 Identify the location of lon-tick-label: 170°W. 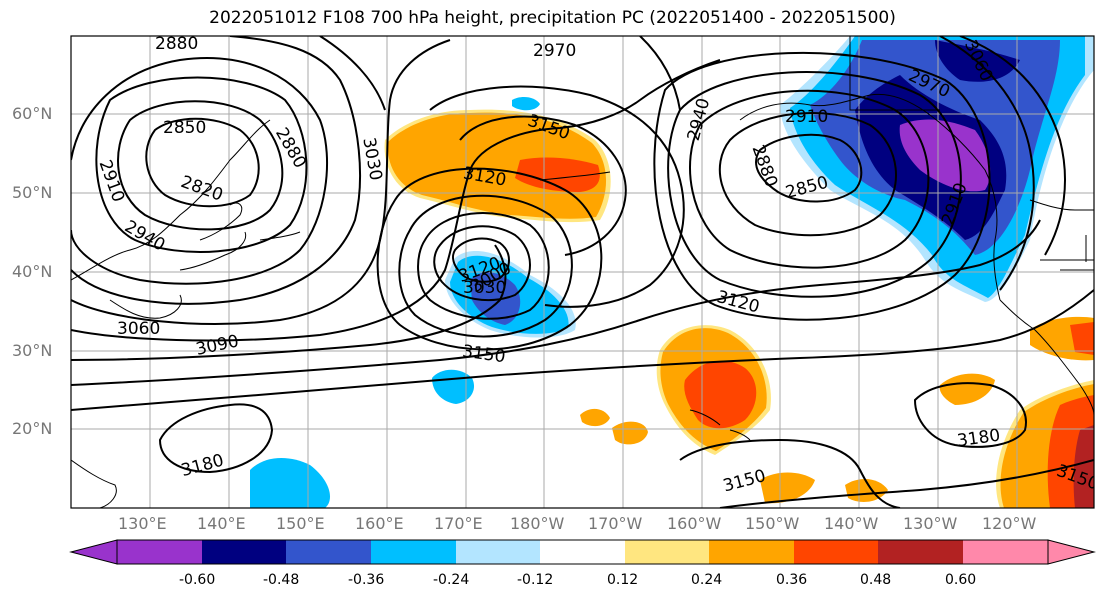
(615, 523).